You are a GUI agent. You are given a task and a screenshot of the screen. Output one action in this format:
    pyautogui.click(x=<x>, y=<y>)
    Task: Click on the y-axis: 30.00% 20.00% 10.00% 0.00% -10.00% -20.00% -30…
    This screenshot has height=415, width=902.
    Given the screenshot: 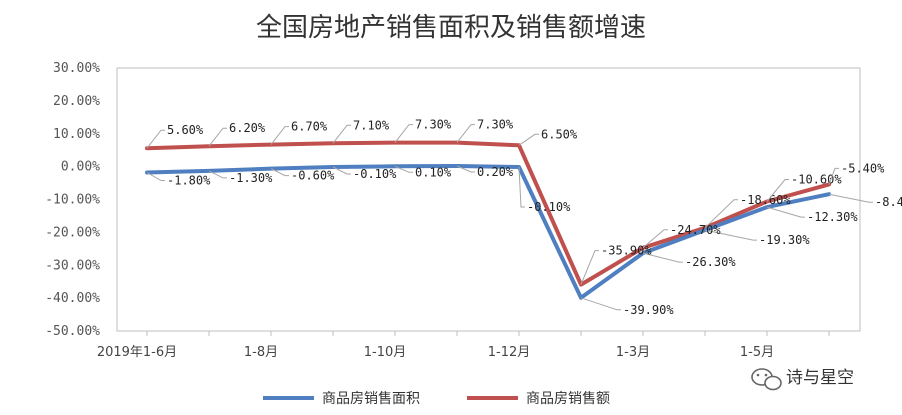 What is the action you would take?
    pyautogui.click(x=72, y=200)
    